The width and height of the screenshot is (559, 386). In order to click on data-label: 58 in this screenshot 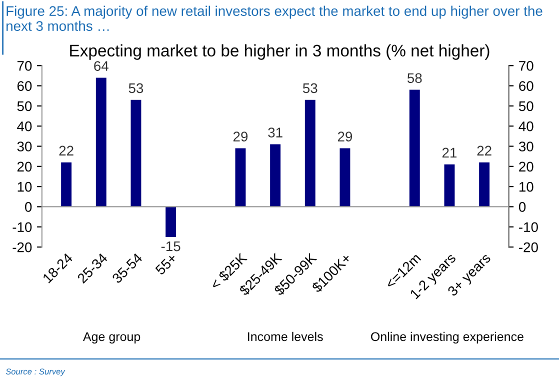, I will do `click(414, 78)`.